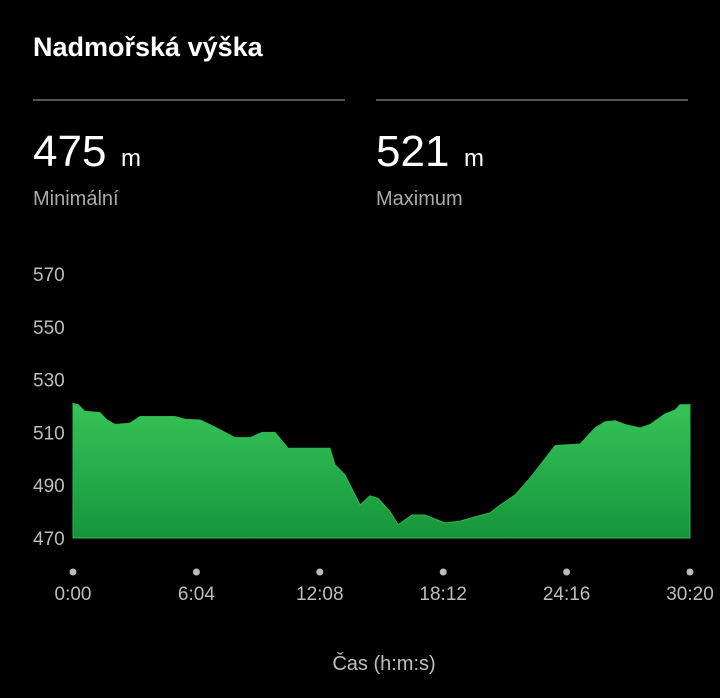 The width and height of the screenshot is (720, 698). What do you see at coordinates (69, 151) in the screenshot?
I see `stat-value: 475` at bounding box center [69, 151].